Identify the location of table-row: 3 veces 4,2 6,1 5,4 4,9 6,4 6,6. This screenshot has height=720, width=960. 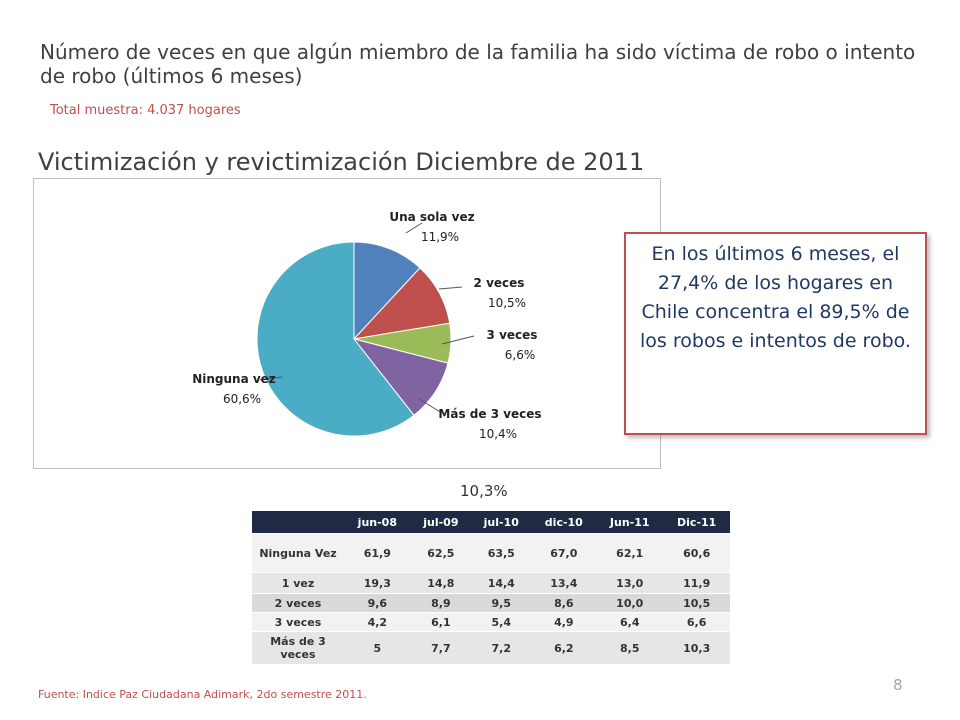
(491, 622).